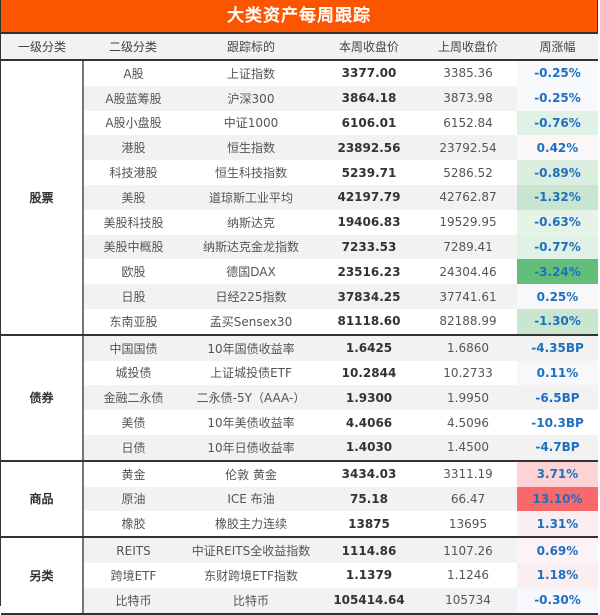  What do you see at coordinates (557, 222) in the screenshot?
I see `weekly-change-cell: -0.63%` at bounding box center [557, 222].